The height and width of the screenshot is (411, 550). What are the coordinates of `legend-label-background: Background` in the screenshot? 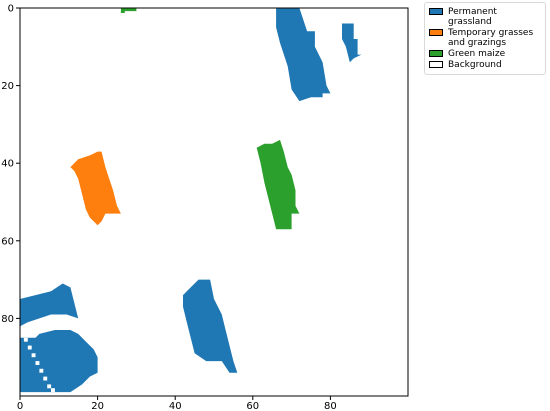 It's located at (475, 65).